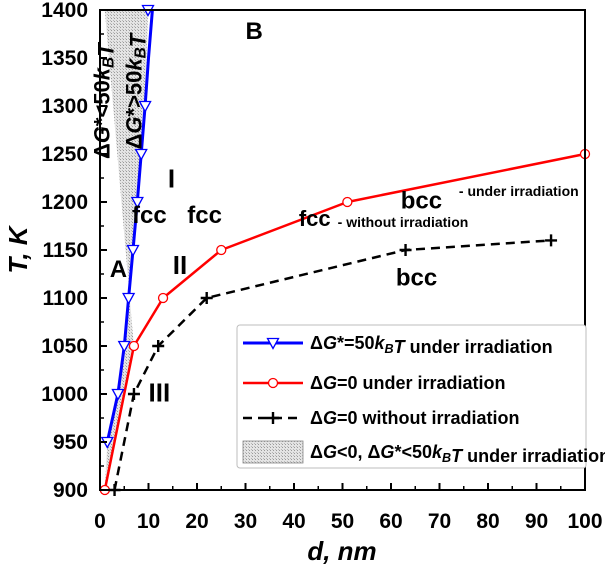  Describe the element at coordinates (584, 521) in the screenshot. I see `x-tick-label: 100` at that location.